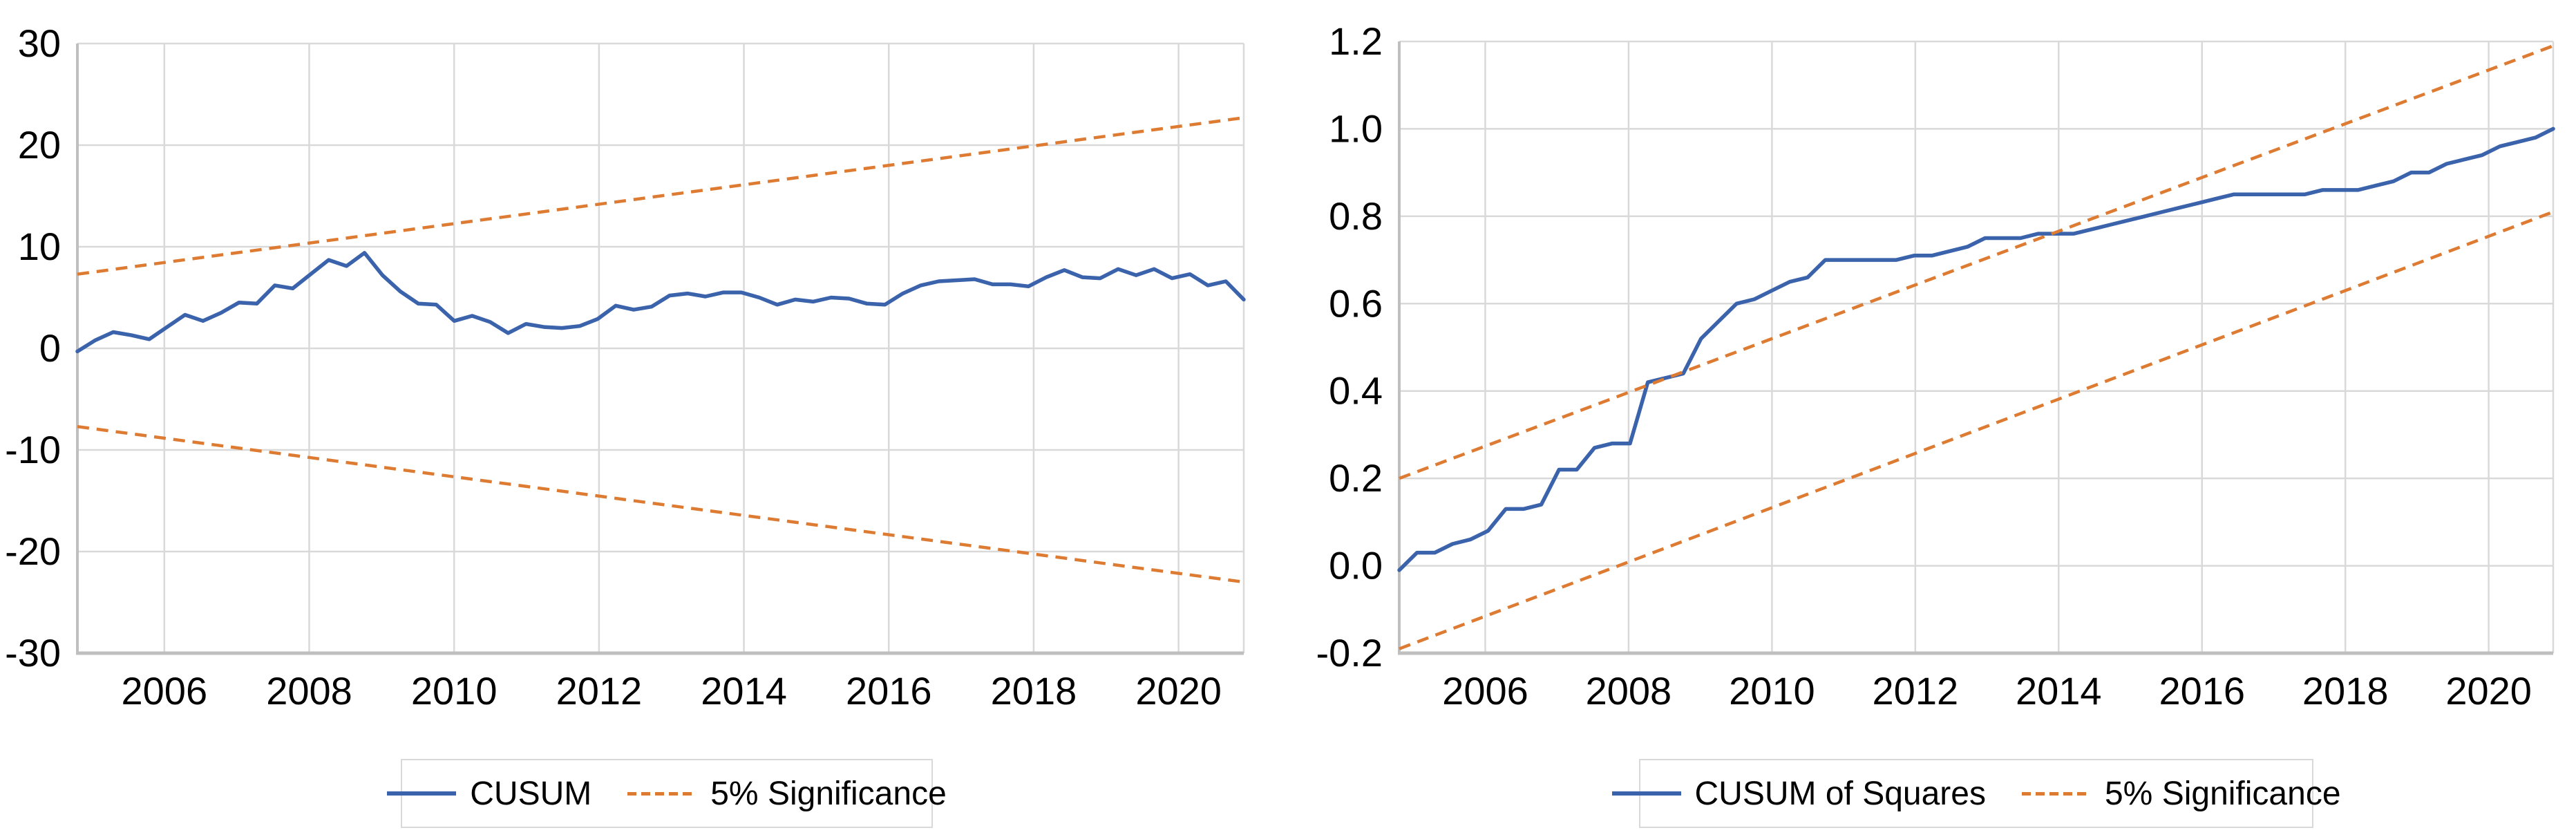  What do you see at coordinates (50, 348) in the screenshot?
I see `y-tick-label: 0` at bounding box center [50, 348].